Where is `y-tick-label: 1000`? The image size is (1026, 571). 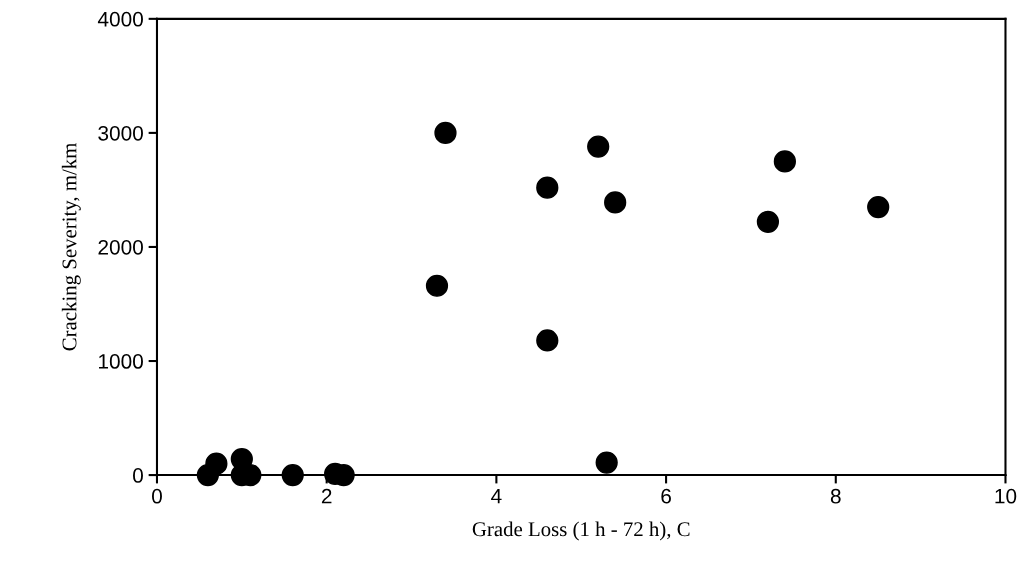
y-tick-label: 1000 is located at coordinates (121, 361).